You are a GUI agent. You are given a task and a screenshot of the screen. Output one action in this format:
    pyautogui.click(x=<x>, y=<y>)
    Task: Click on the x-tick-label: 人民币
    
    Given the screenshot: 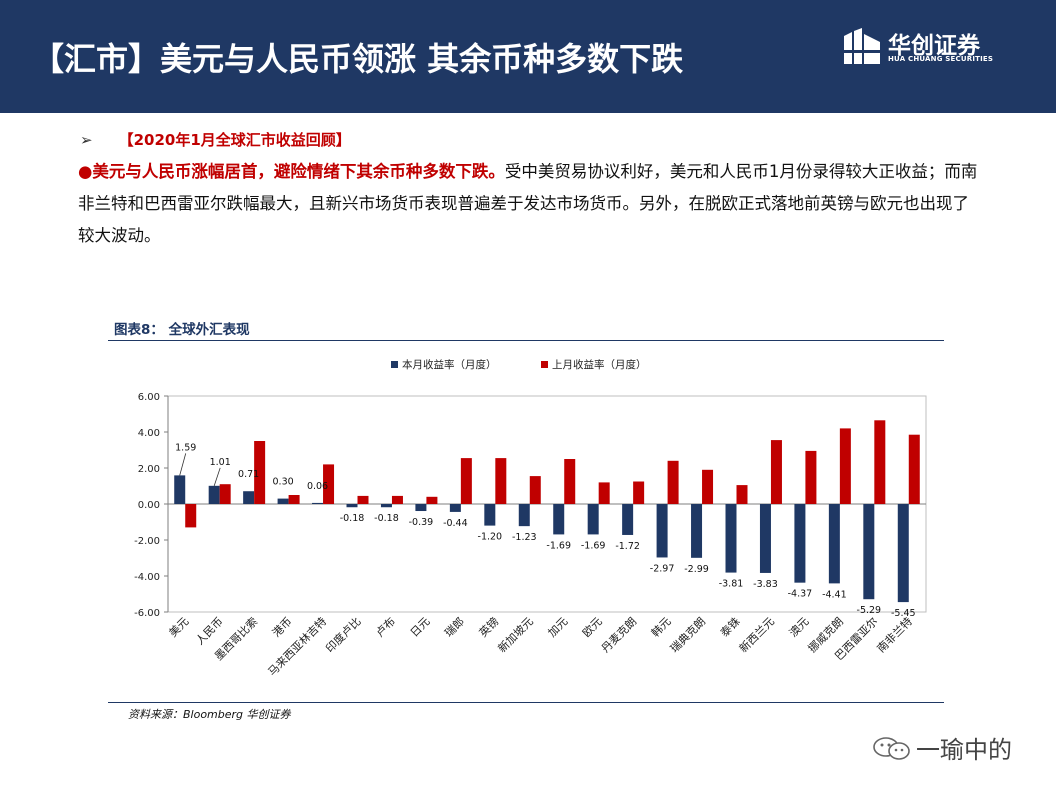 What is the action you would take?
    pyautogui.click(x=209, y=631)
    